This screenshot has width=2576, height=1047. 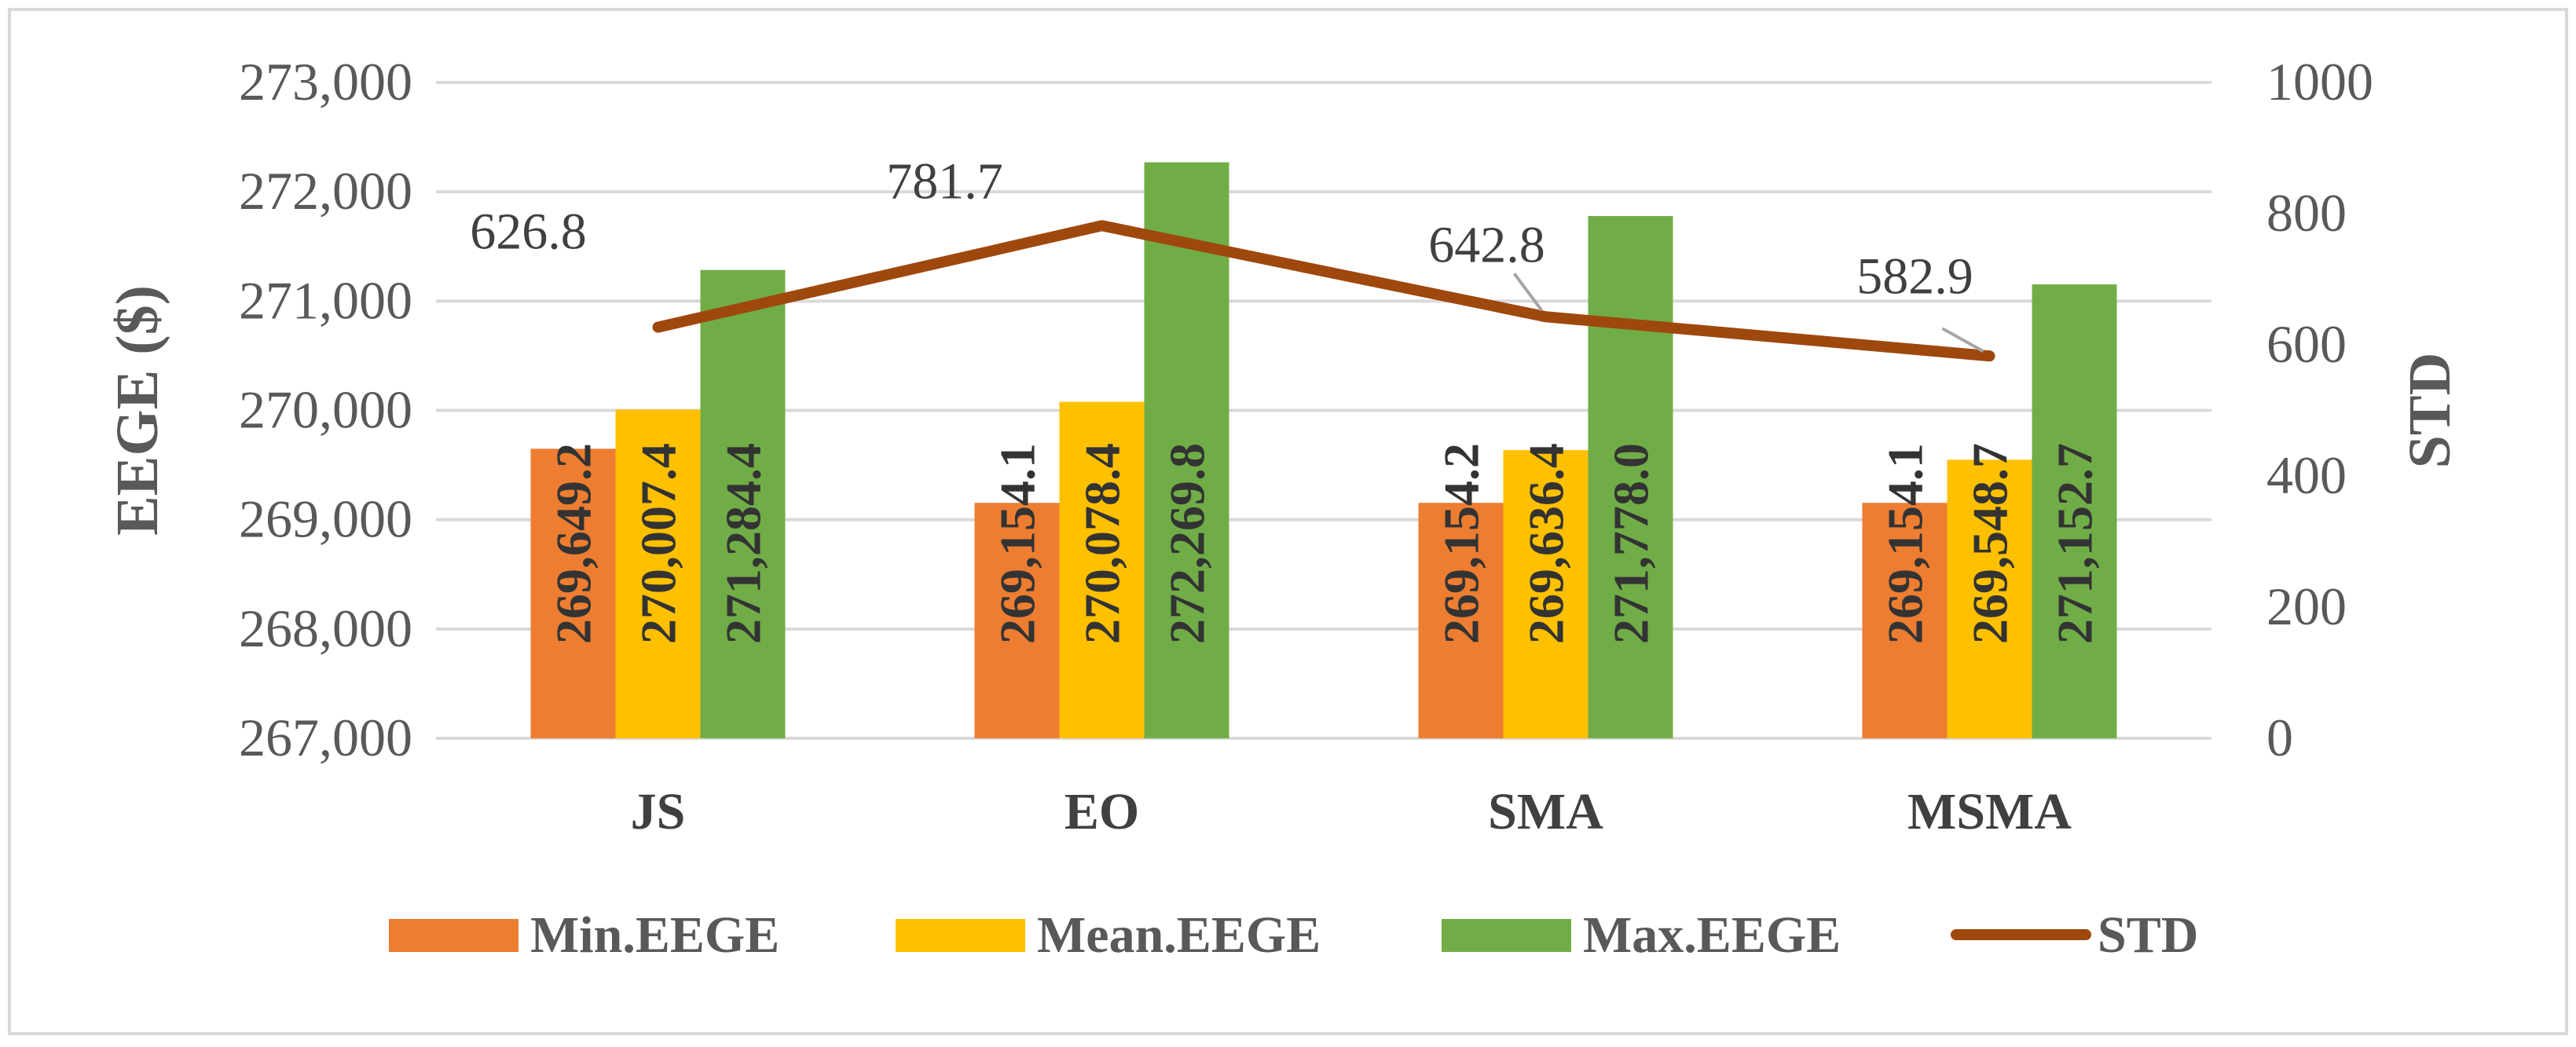 I want to click on legend-label: STD, so click(x=2148, y=935).